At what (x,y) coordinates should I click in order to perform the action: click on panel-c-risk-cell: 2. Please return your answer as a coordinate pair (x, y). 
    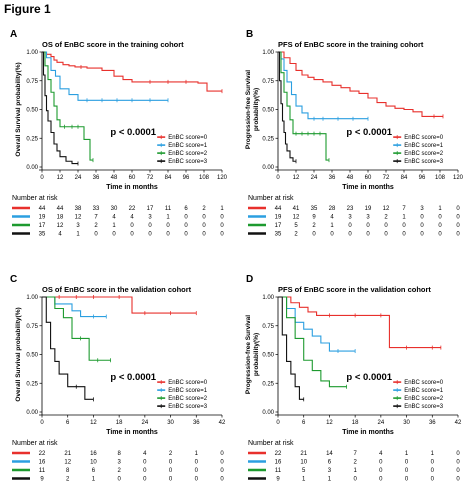
    Looking at the image, I should click on (171, 454).